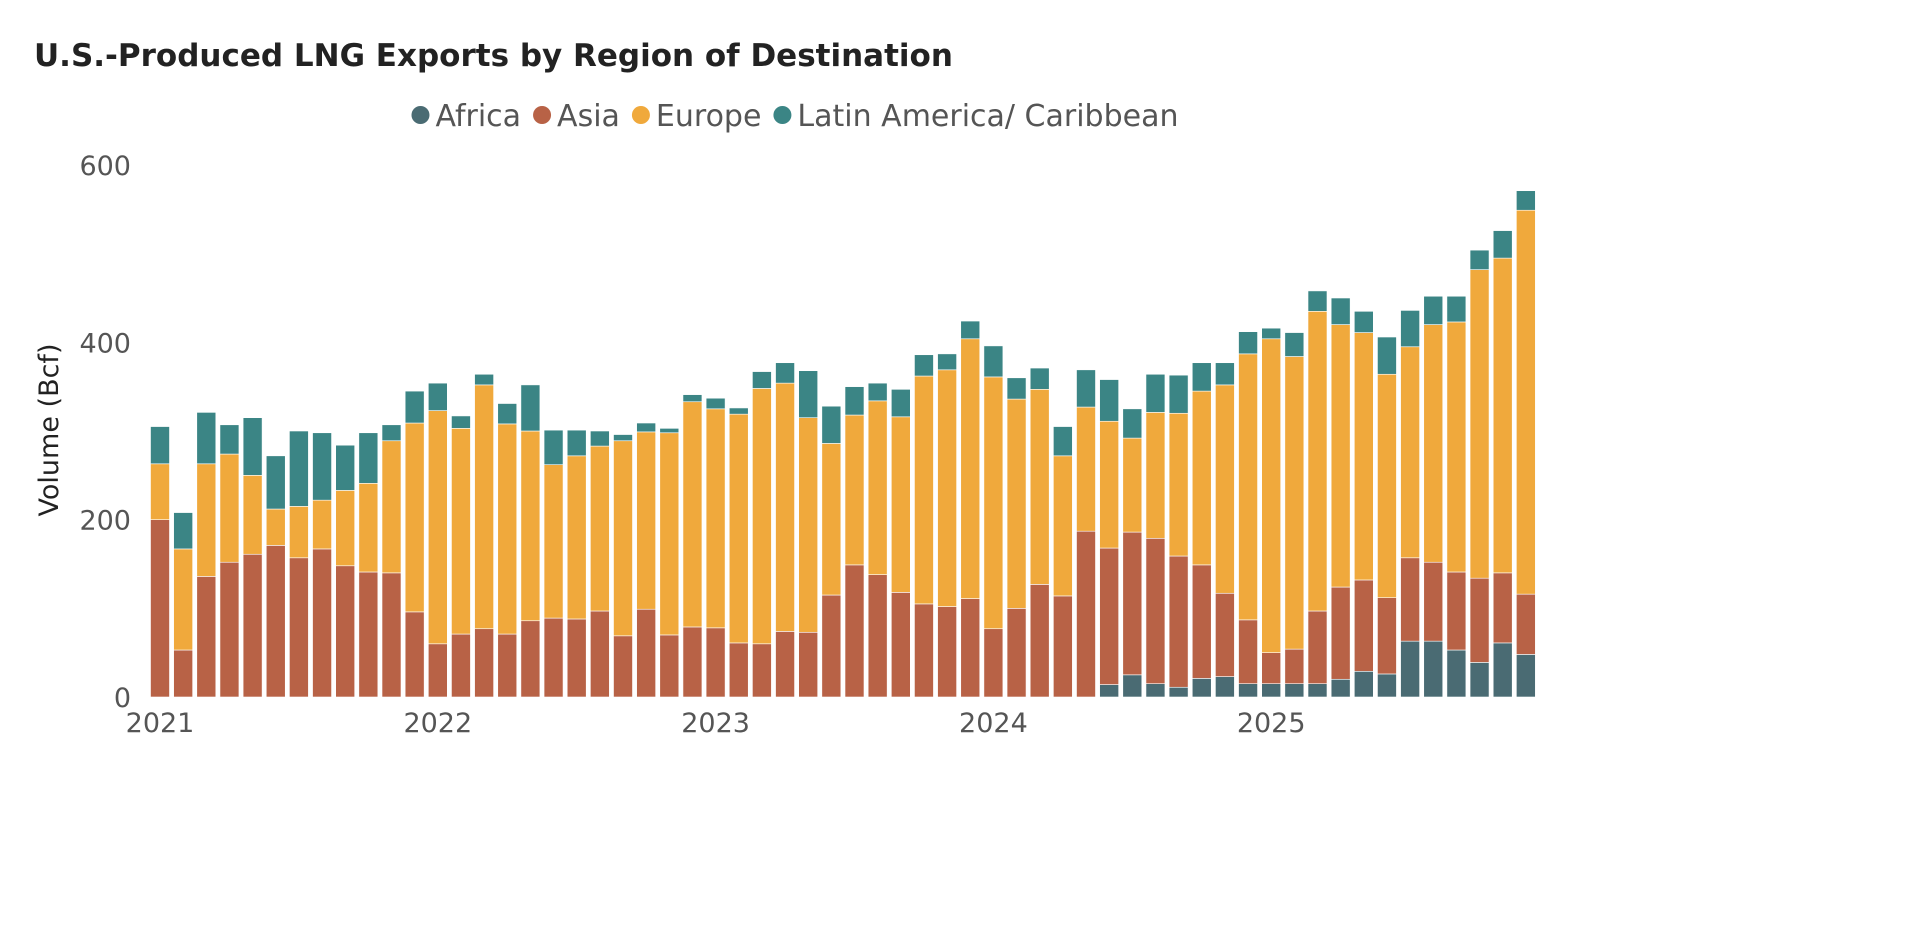 The image size is (1932, 934). What do you see at coordinates (105, 166) in the screenshot?
I see `y-tick-label: 600` at bounding box center [105, 166].